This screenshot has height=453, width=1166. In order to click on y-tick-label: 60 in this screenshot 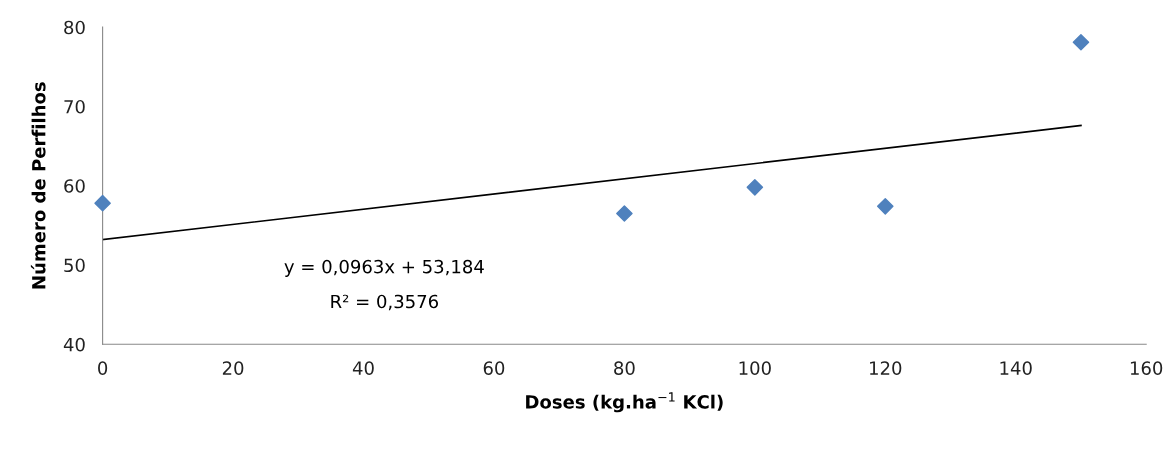, I will do `click(74, 186)`.